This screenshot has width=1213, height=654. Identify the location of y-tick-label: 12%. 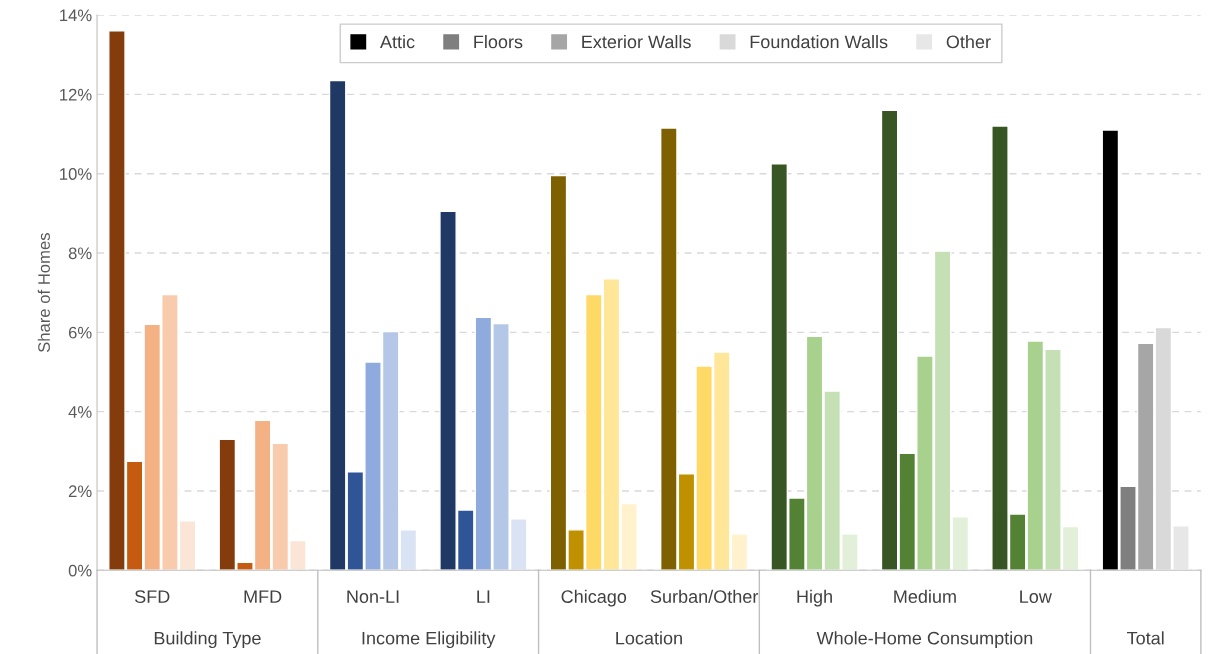
(76, 94).